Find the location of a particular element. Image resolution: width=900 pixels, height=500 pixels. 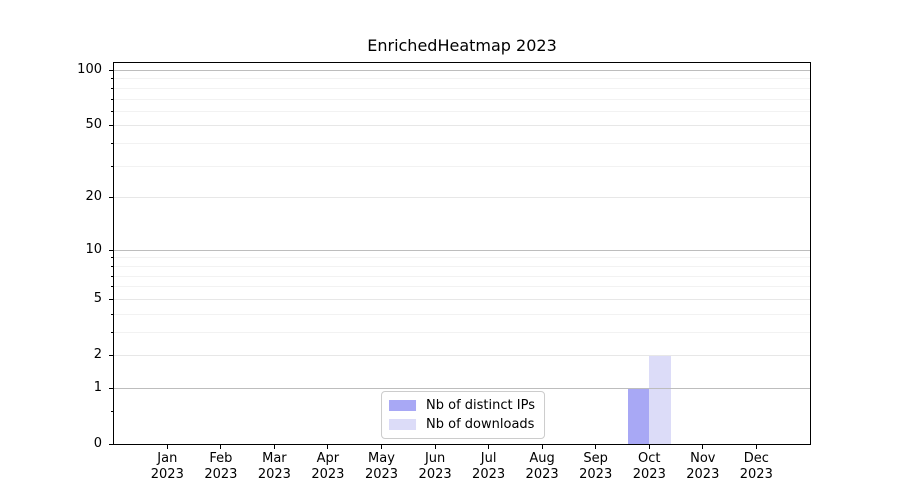

bar-nb-of-distinct-ips is located at coordinates (638, 415).